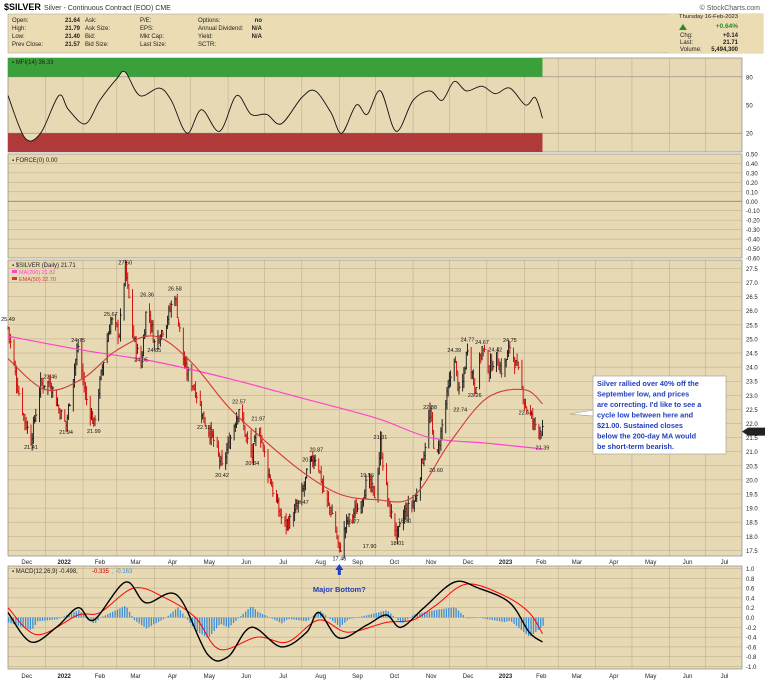 The image size is (765, 681). What do you see at coordinates (495, 350) in the screenshot?
I see `price-data-label: 24.42` at bounding box center [495, 350].